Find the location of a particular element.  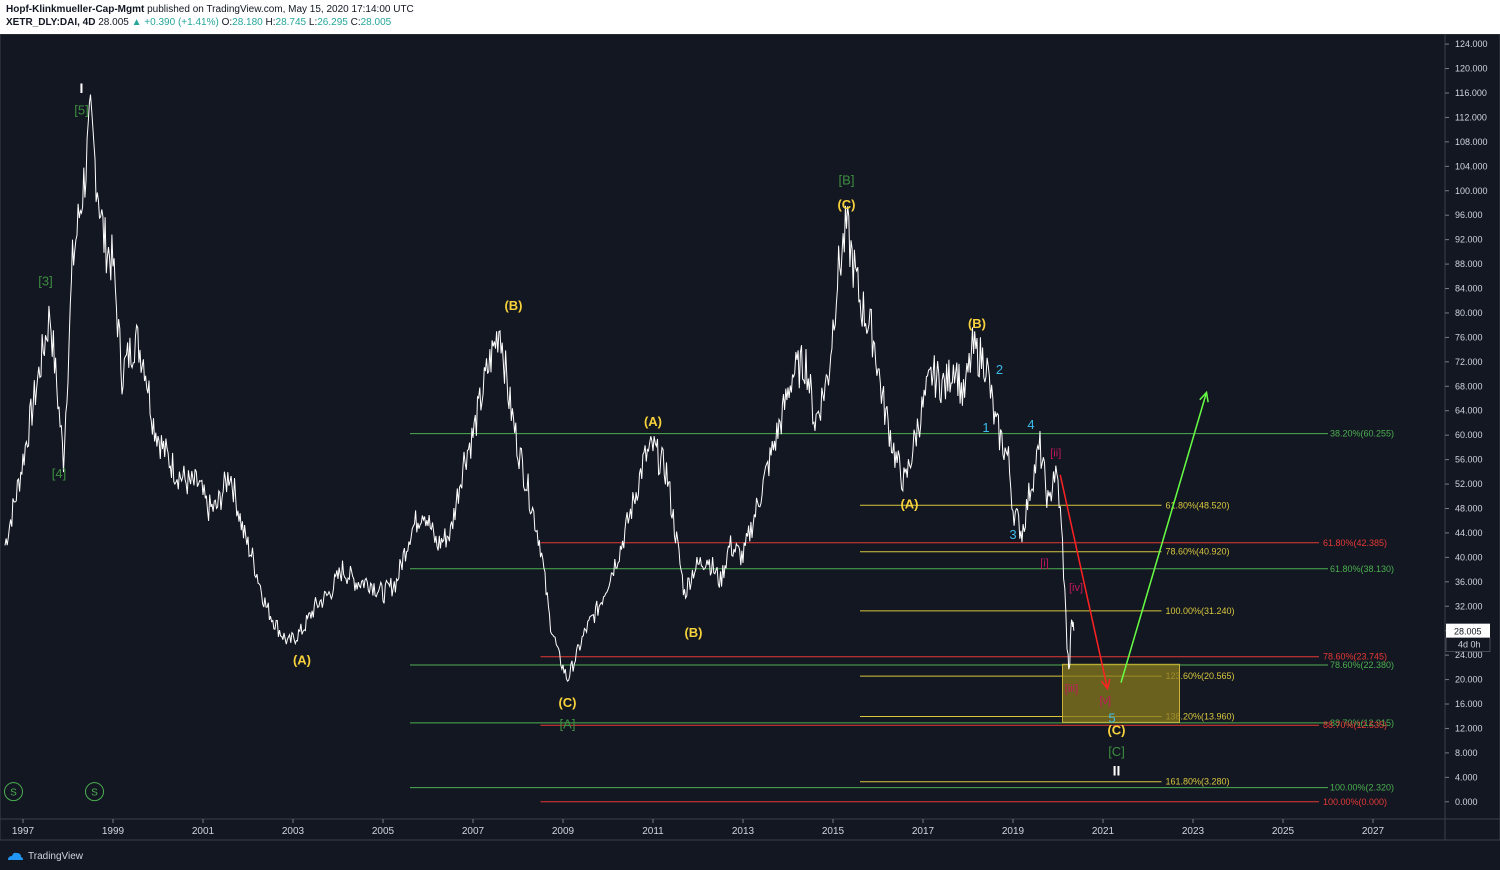

wave-label: I is located at coordinates (82, 88).